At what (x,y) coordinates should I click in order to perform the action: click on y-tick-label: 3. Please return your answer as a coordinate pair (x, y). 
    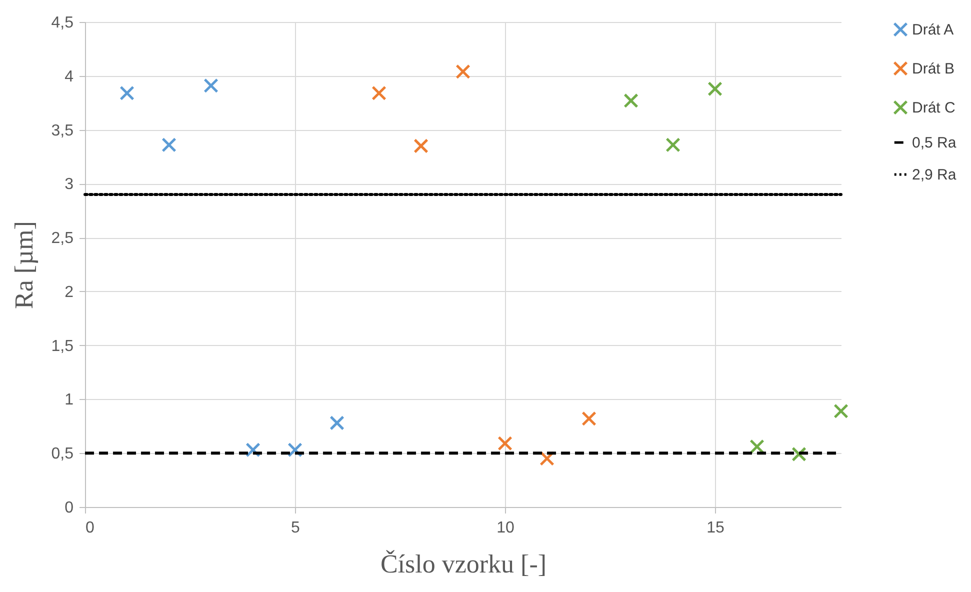
    Looking at the image, I should click on (69, 185).